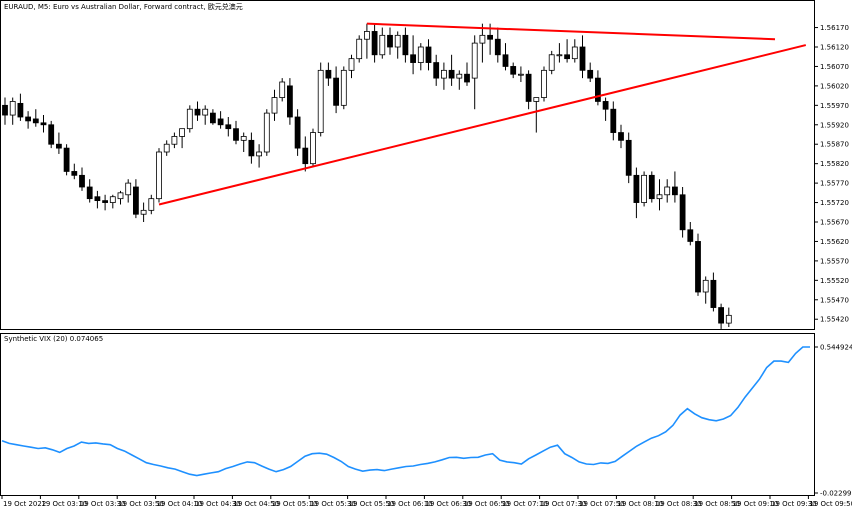  What do you see at coordinates (571, 31) in the screenshot?
I see `trendline` at bounding box center [571, 31].